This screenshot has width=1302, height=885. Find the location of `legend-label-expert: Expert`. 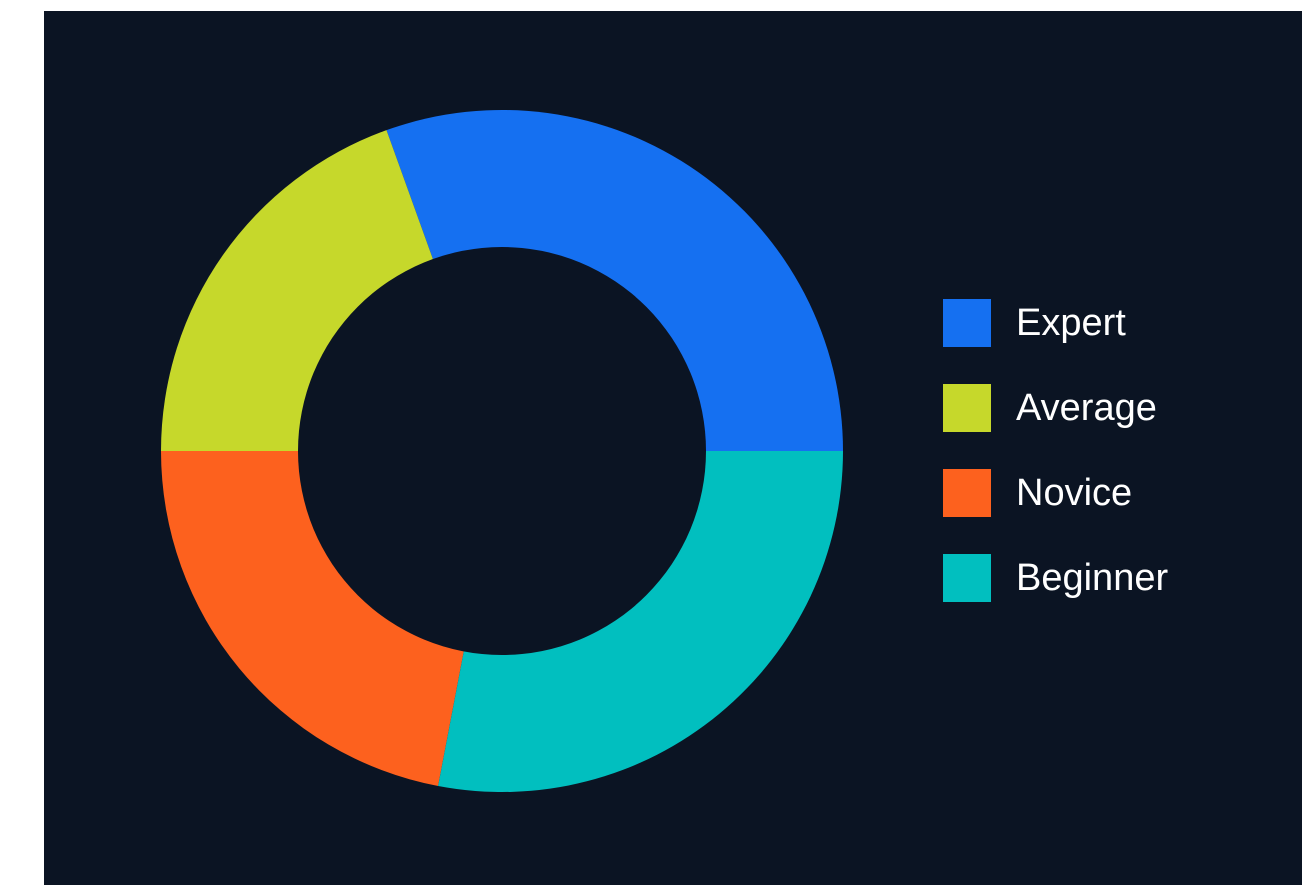

legend-label-expert: Expert is located at coordinates (1071, 322).